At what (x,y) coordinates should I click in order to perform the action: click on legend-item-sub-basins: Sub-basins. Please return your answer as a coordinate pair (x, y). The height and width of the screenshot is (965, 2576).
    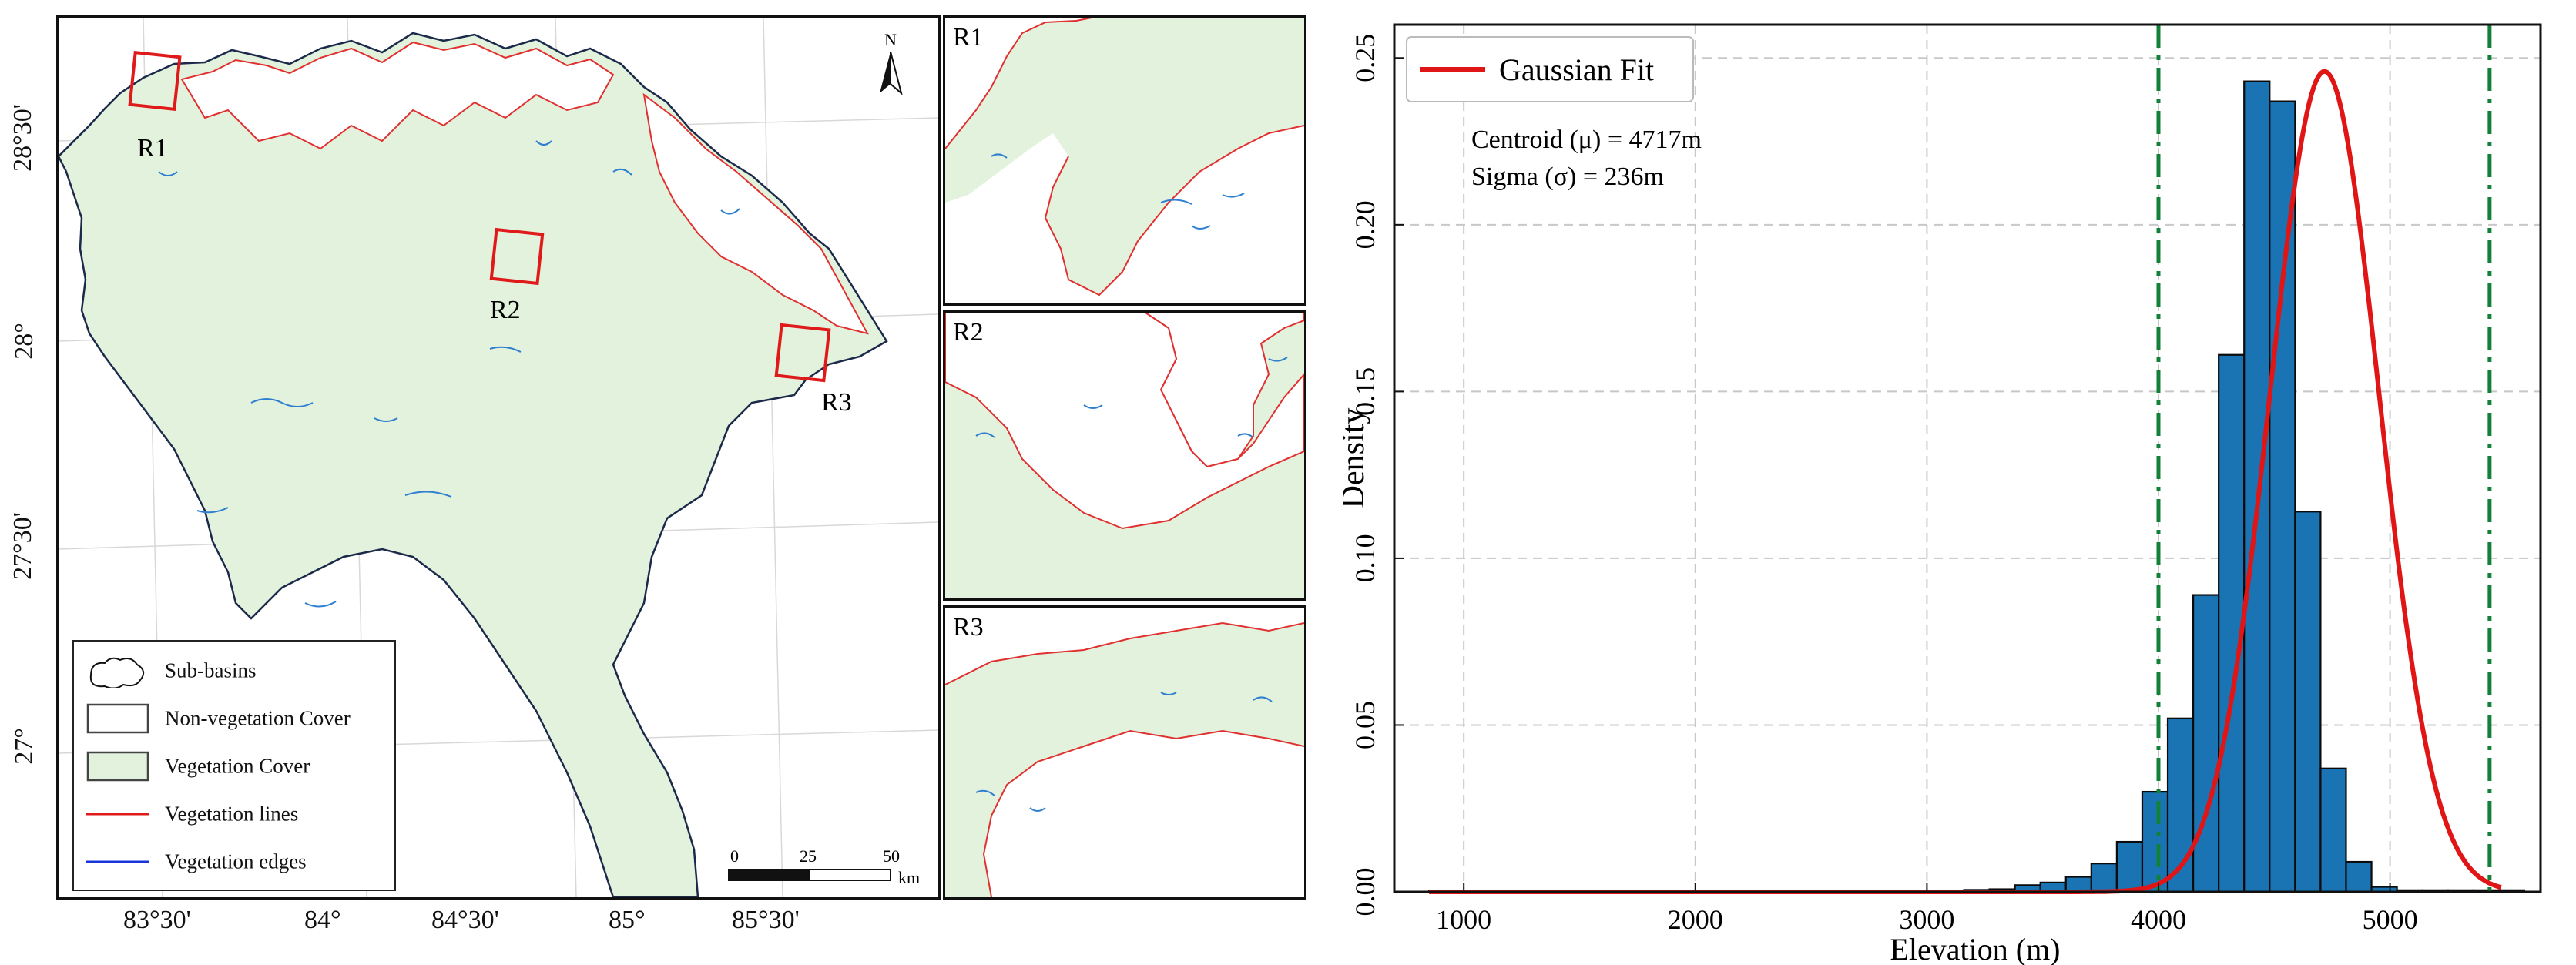
    Looking at the image, I should click on (234, 670).